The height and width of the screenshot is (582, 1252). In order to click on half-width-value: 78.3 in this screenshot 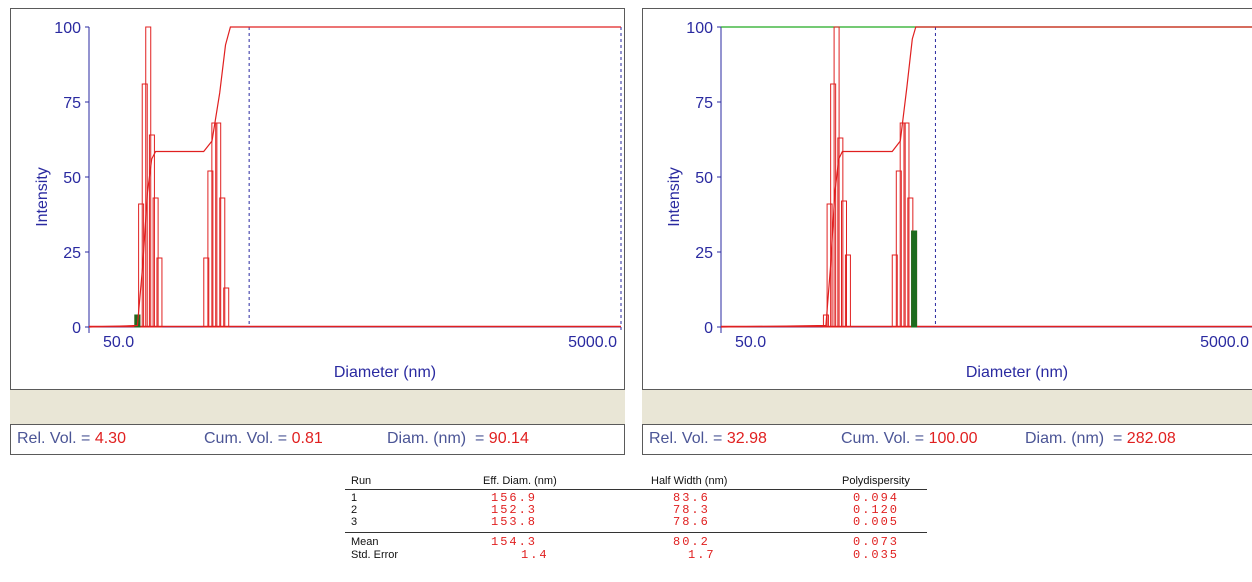, I will do `click(691, 510)`.